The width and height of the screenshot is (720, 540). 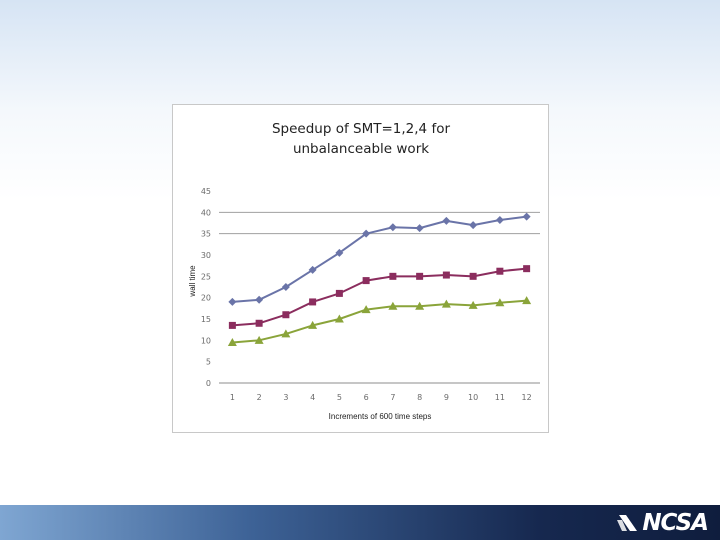 What do you see at coordinates (360, 522) in the screenshot?
I see `footer-bar: NCSA` at bounding box center [360, 522].